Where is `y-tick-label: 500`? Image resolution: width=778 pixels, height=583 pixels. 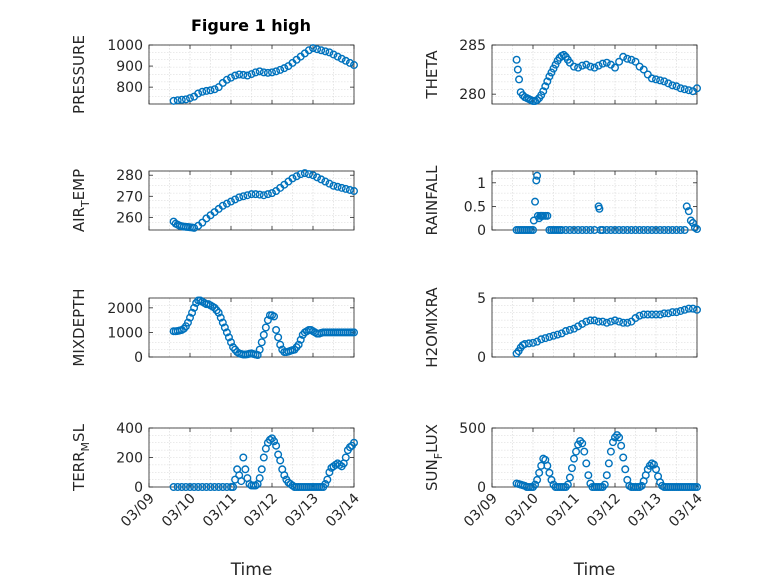 y-tick-label: 500 is located at coordinates (472, 429).